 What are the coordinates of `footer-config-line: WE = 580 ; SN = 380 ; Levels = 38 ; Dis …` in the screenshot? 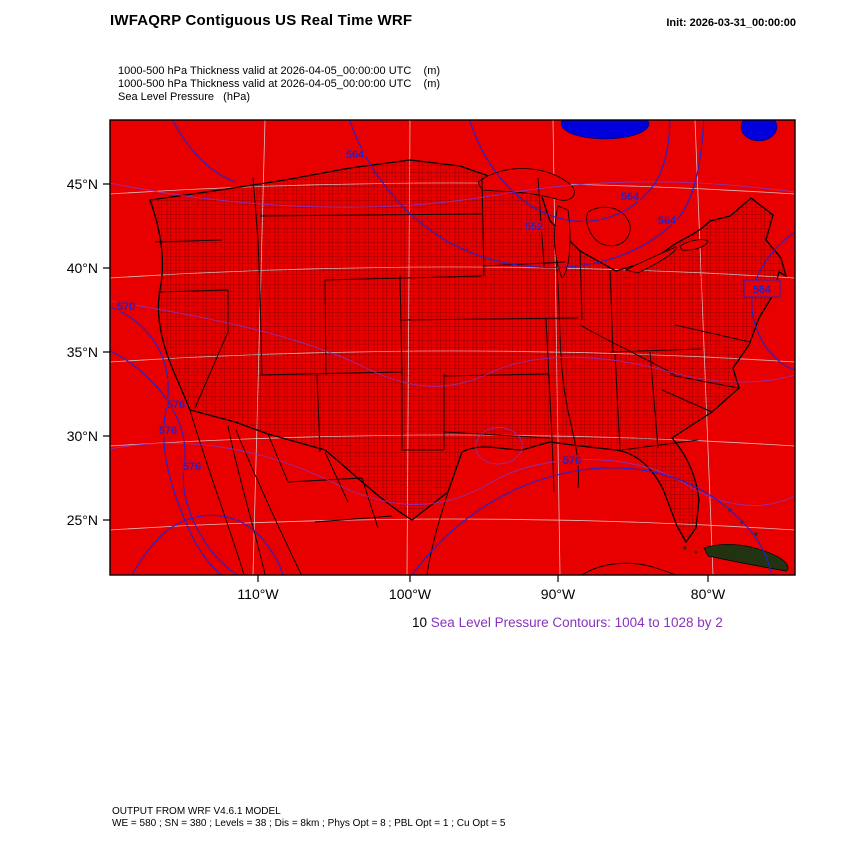 It's located at (309, 823).